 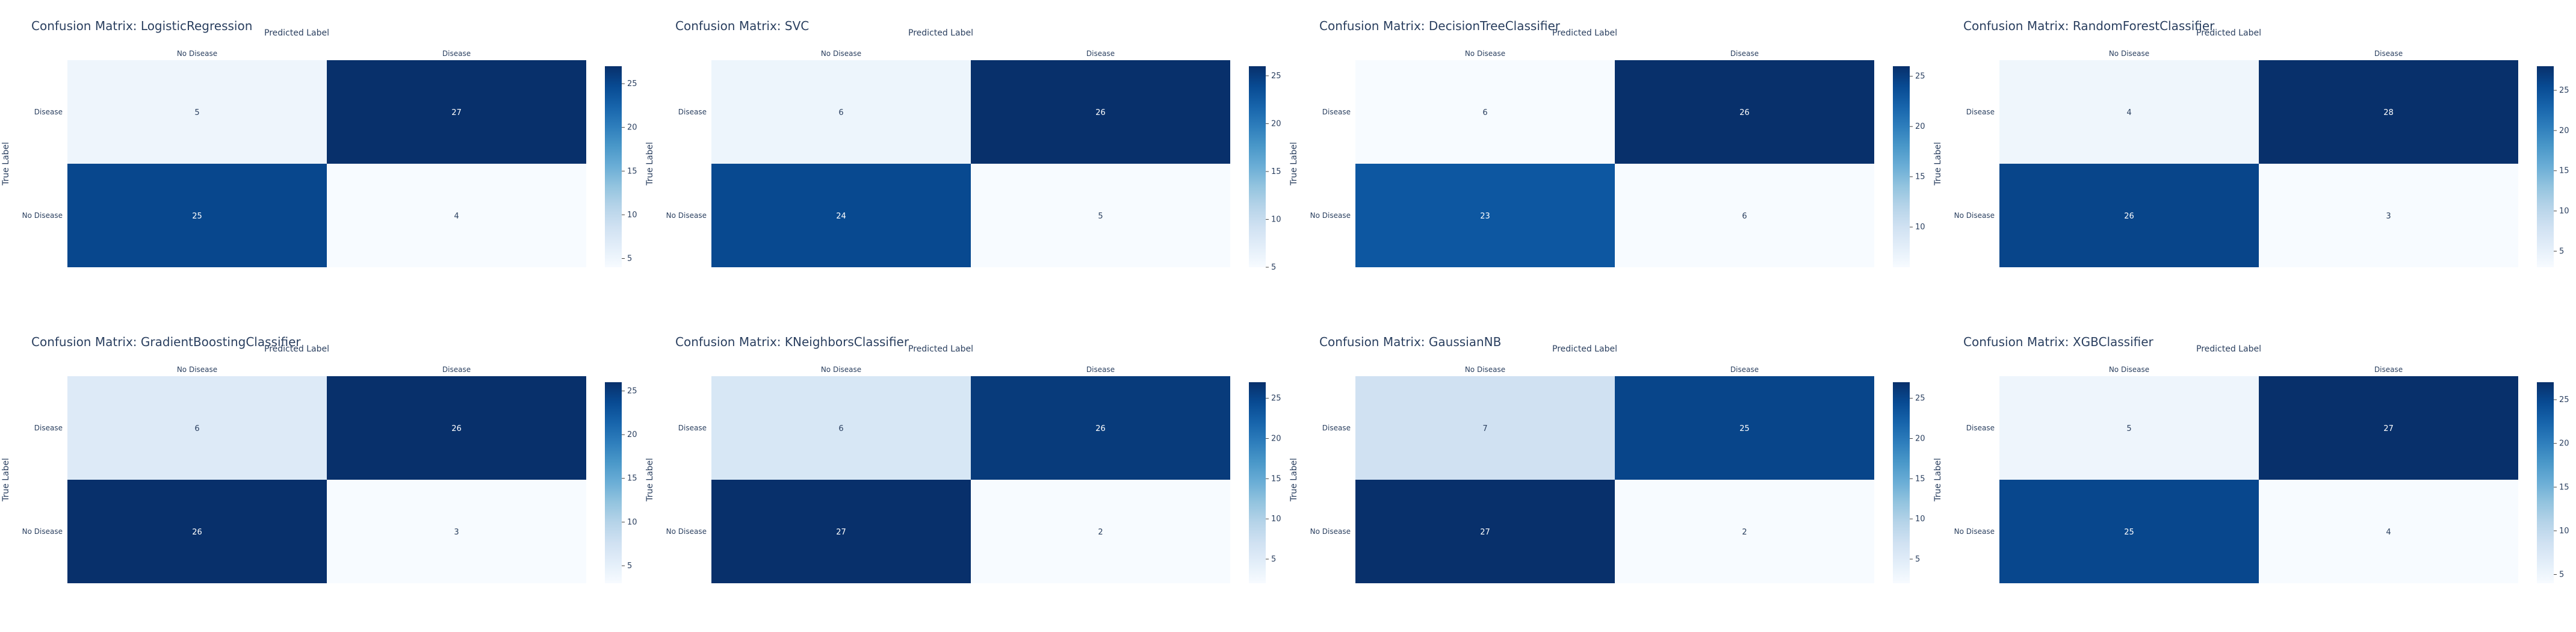 I want to click on cell-value-label: 7, so click(x=1484, y=428).